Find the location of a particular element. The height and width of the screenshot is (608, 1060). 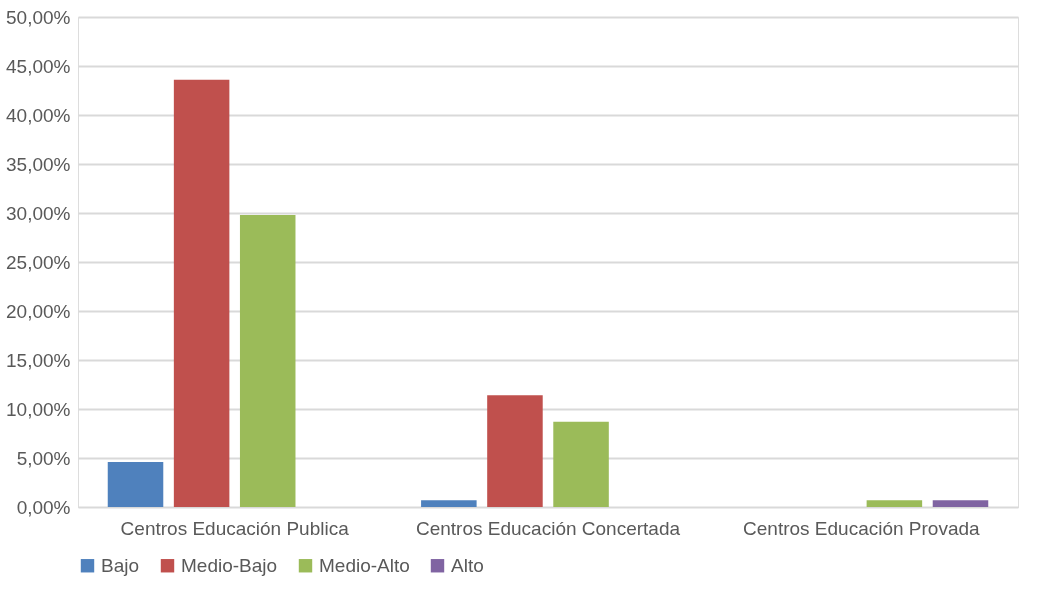

x-tick-label: Centros Educación Provada is located at coordinates (862, 528).